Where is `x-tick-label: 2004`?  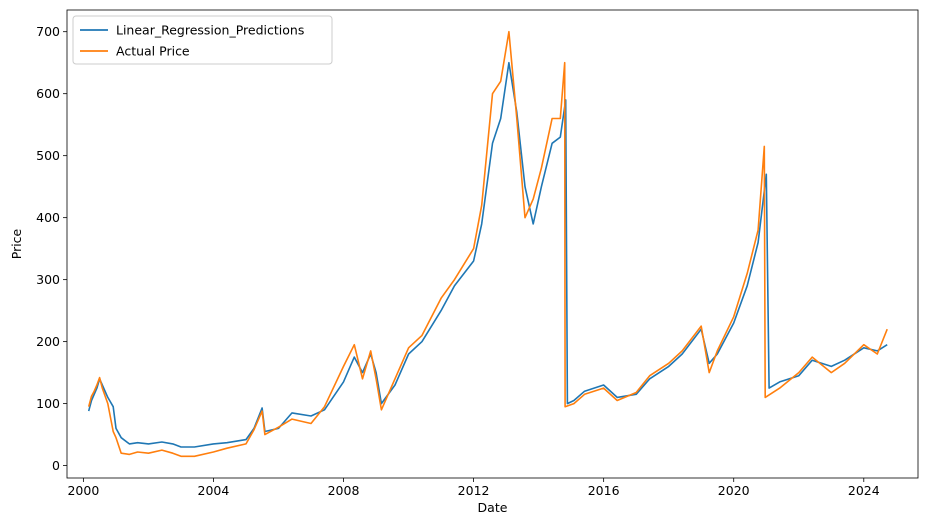
x-tick-label: 2004 is located at coordinates (214, 490).